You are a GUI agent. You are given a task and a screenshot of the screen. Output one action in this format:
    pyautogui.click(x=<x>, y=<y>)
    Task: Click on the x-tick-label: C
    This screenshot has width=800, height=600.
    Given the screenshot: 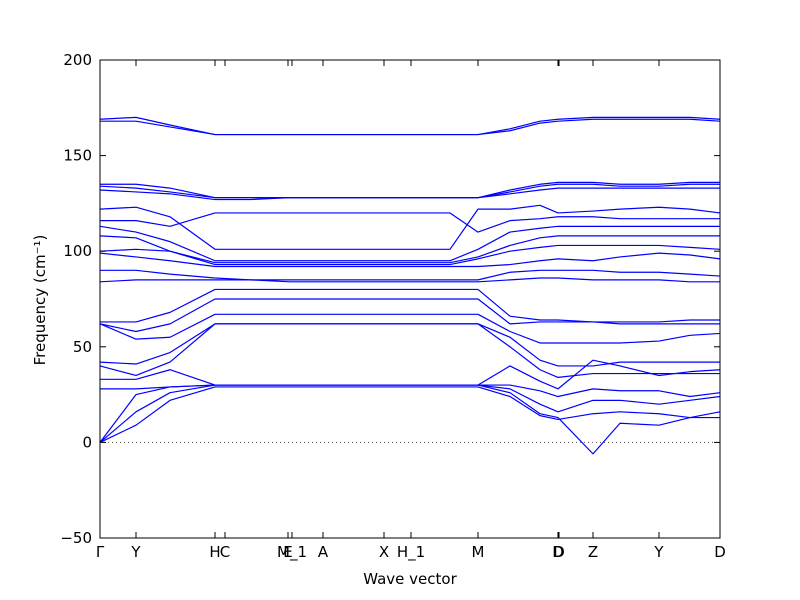 What is the action you would take?
    pyautogui.click(x=225, y=552)
    